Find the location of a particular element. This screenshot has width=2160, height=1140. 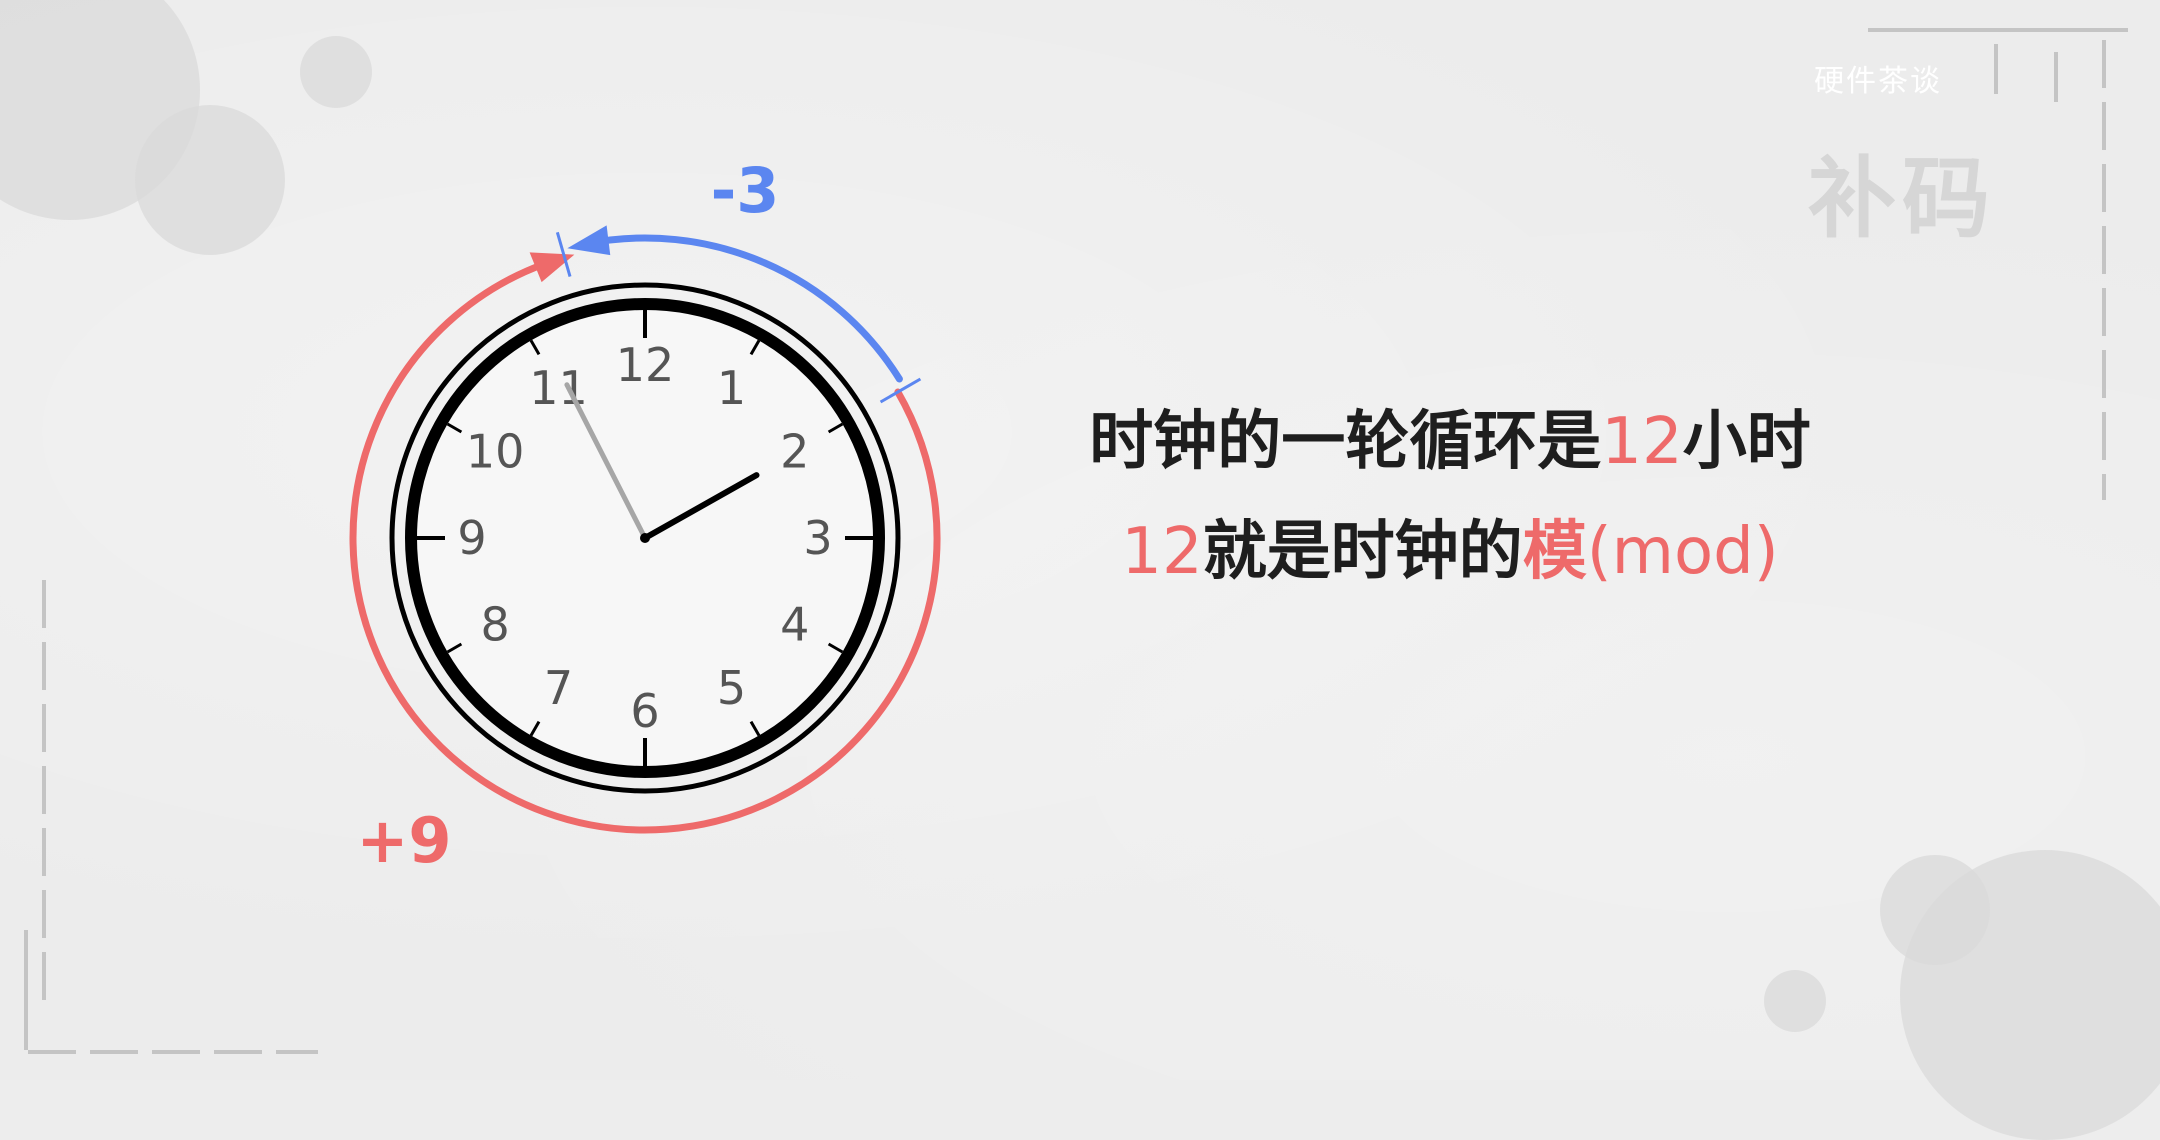

clock-numeral-12: 12 is located at coordinates (645, 365).